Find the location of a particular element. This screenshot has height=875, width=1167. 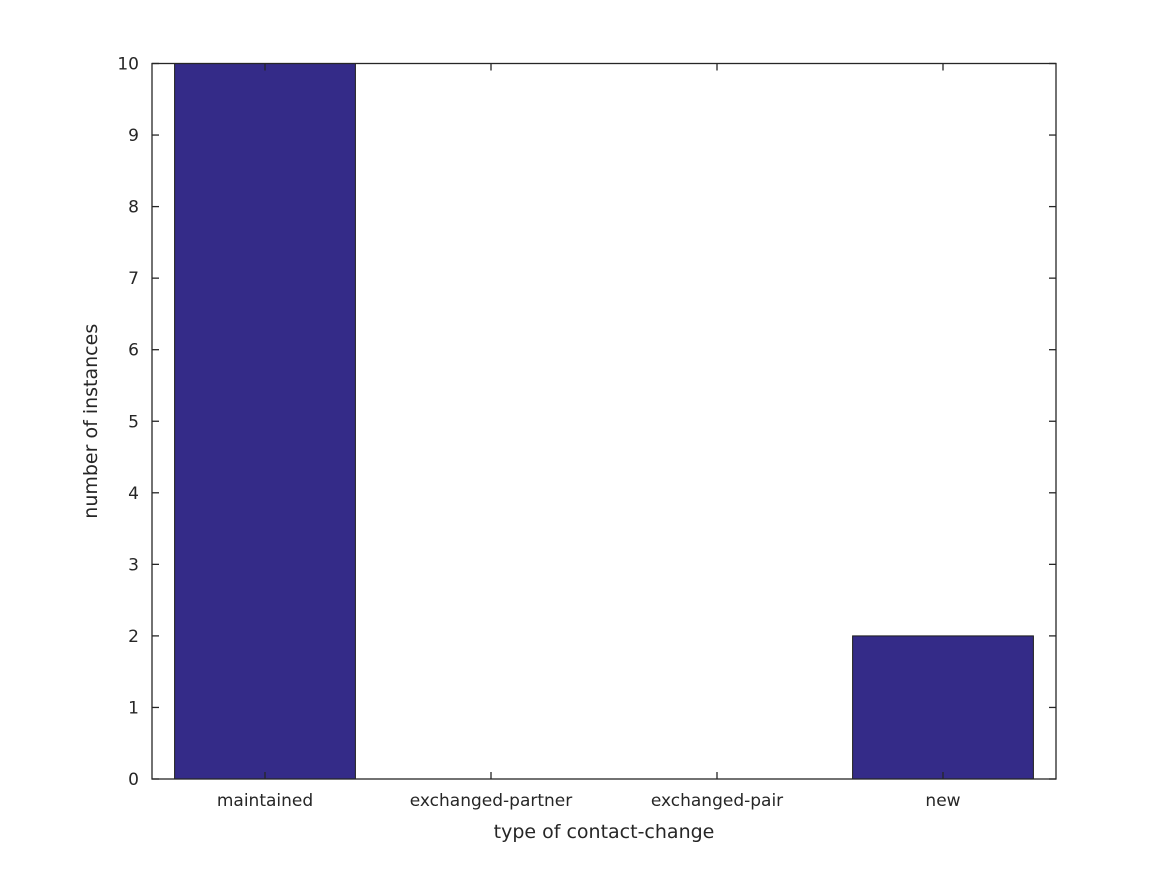

x-tick-label: exchanged-pair is located at coordinates (717, 801).